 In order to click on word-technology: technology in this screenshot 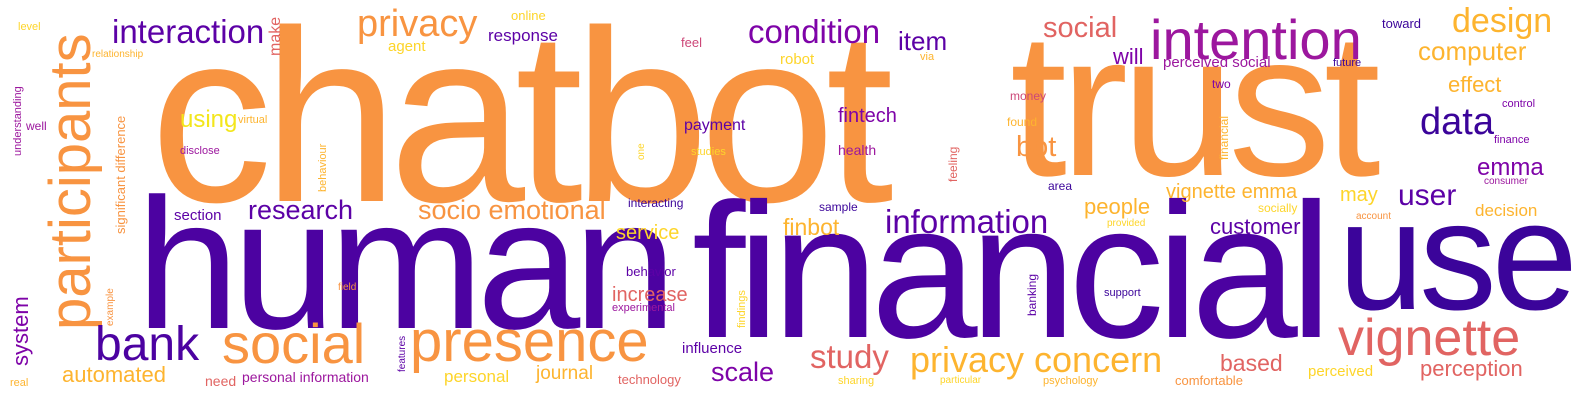, I will do `click(649, 379)`.